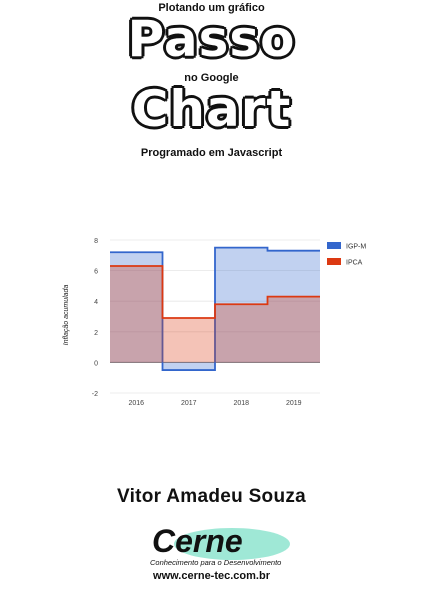 The image size is (423, 600). Describe the element at coordinates (354, 263) in the screenshot. I see `legend-label: IPCA` at that location.